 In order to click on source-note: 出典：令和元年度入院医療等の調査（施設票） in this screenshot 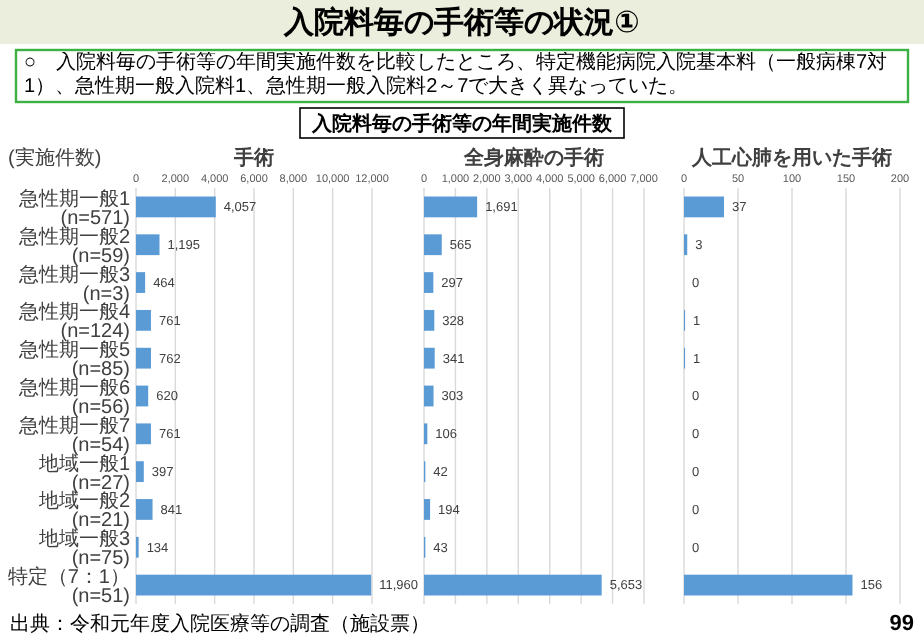, I will do `click(220, 624)`.